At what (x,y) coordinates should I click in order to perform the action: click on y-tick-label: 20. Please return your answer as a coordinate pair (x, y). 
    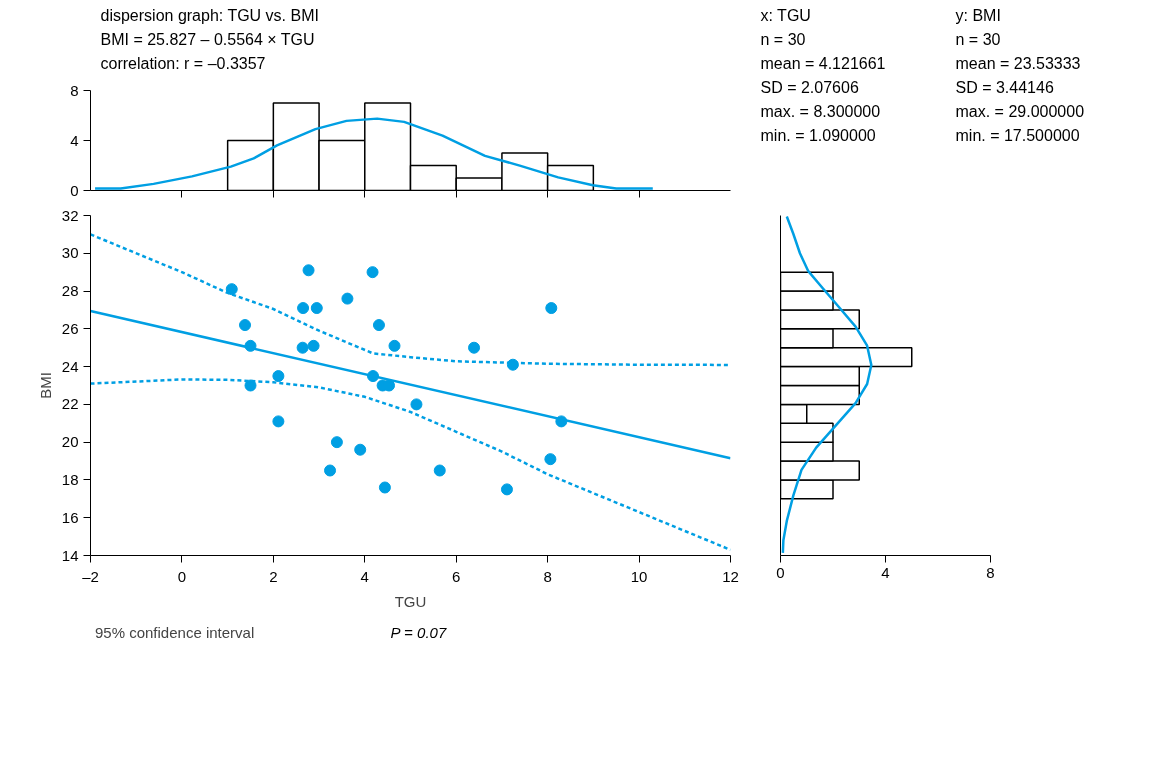
    Looking at the image, I should click on (70, 442).